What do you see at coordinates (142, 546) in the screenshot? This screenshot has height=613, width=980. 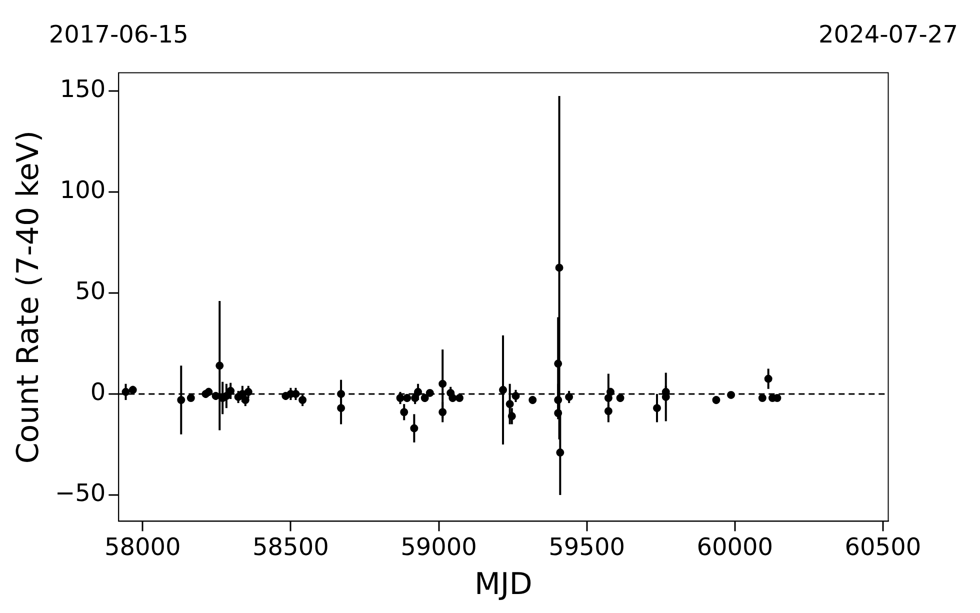 I see `x-tick-label: 58000` at bounding box center [142, 546].